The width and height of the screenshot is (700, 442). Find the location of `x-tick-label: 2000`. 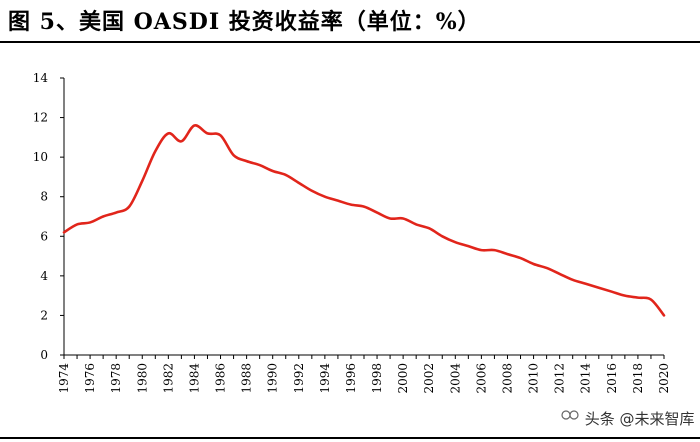

x-tick-label: 2000 is located at coordinates (403, 378).